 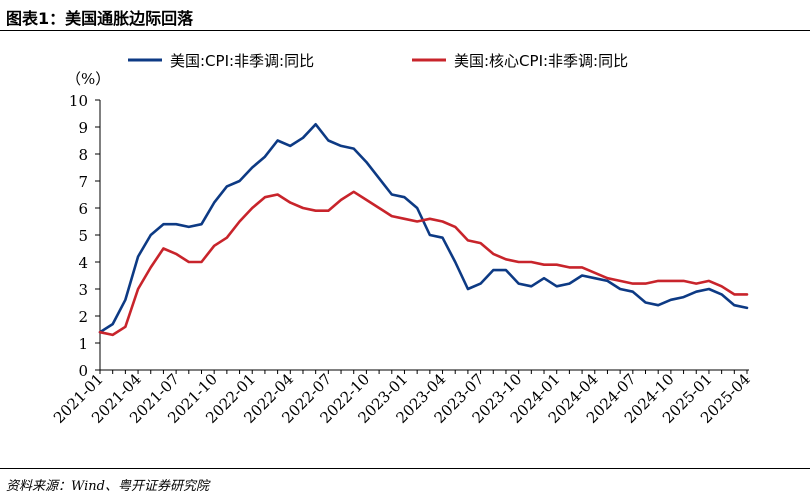 I want to click on legend: 美国:CPI:非季调:同比 美国:核心CPI:非季调:同比, so click(x=378, y=61).